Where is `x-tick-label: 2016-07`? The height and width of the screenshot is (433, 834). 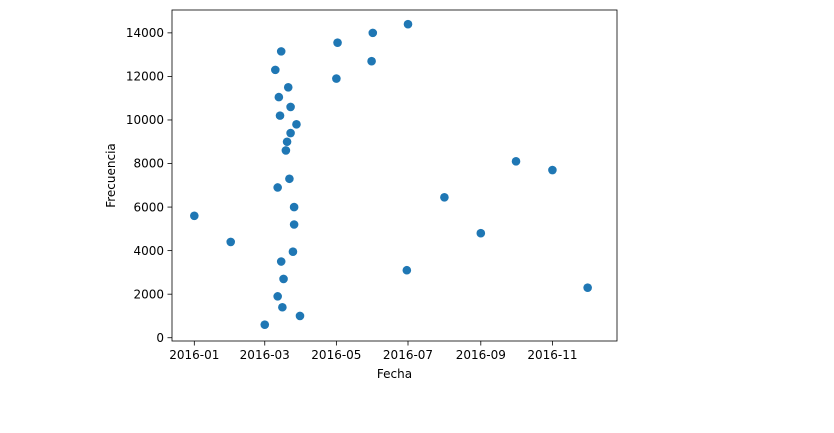
x-tick-label: 2016-07 is located at coordinates (408, 355).